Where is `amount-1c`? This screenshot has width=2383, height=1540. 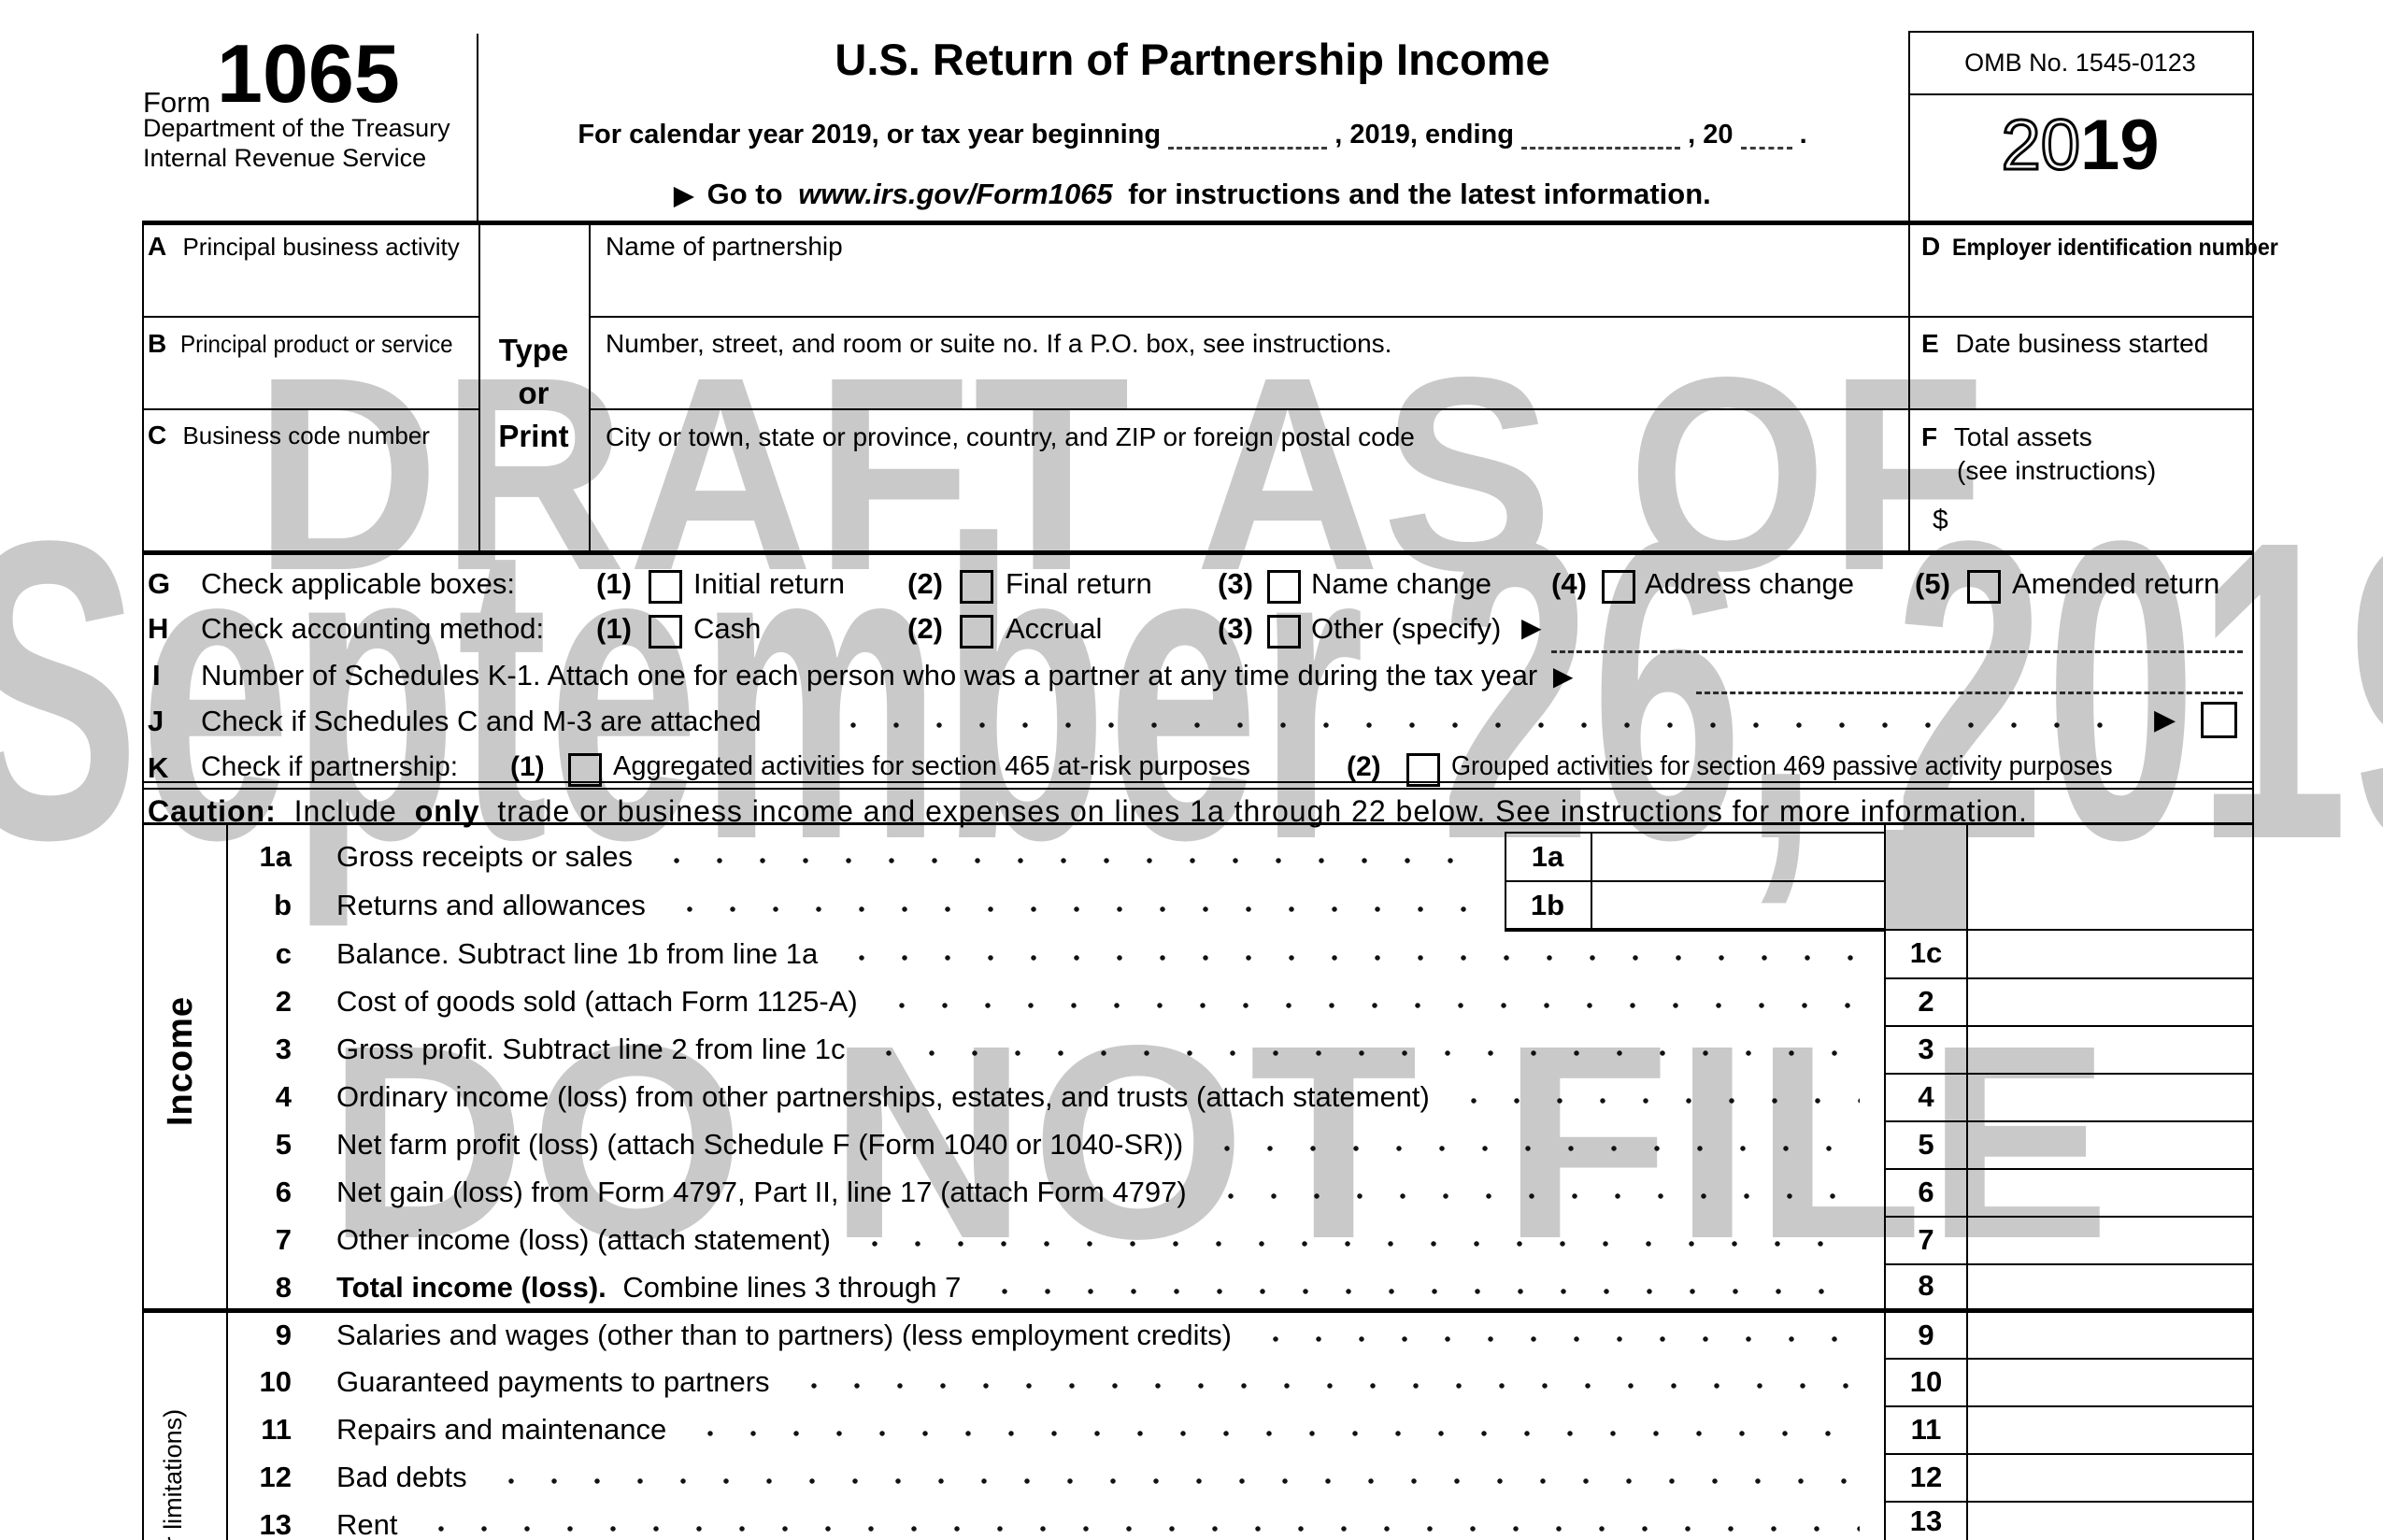
amount-1c is located at coordinates (2109, 953).